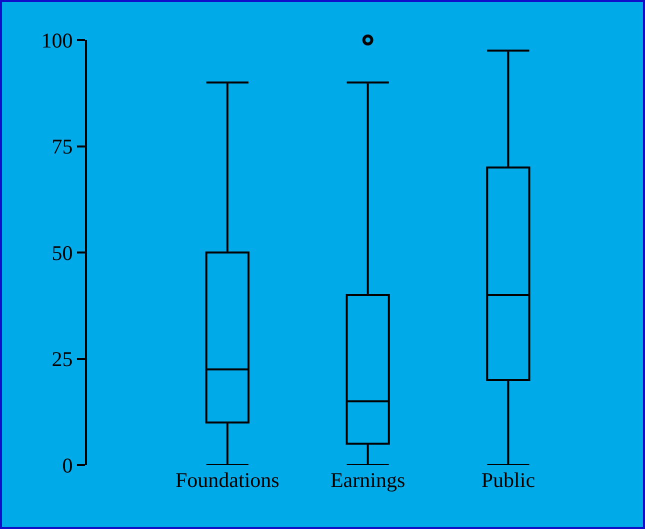  I want to click on x-tick-label: Earnings, so click(368, 480).